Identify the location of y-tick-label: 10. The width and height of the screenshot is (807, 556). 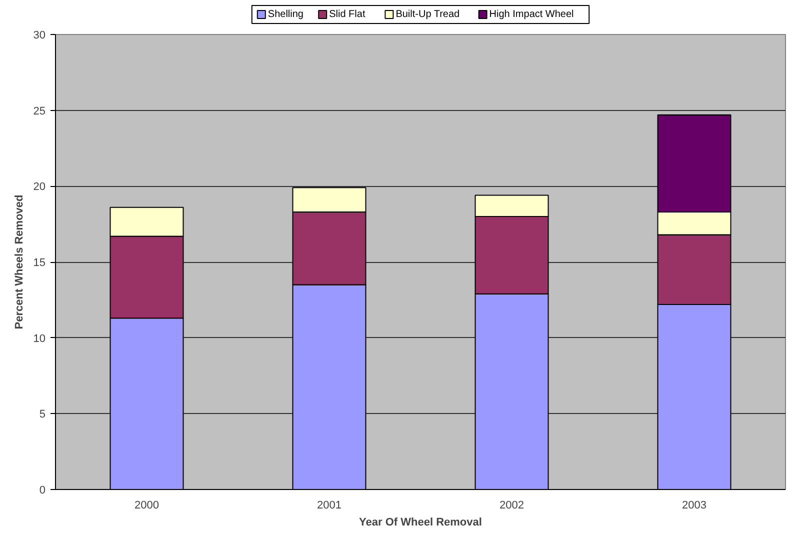
(39, 338).